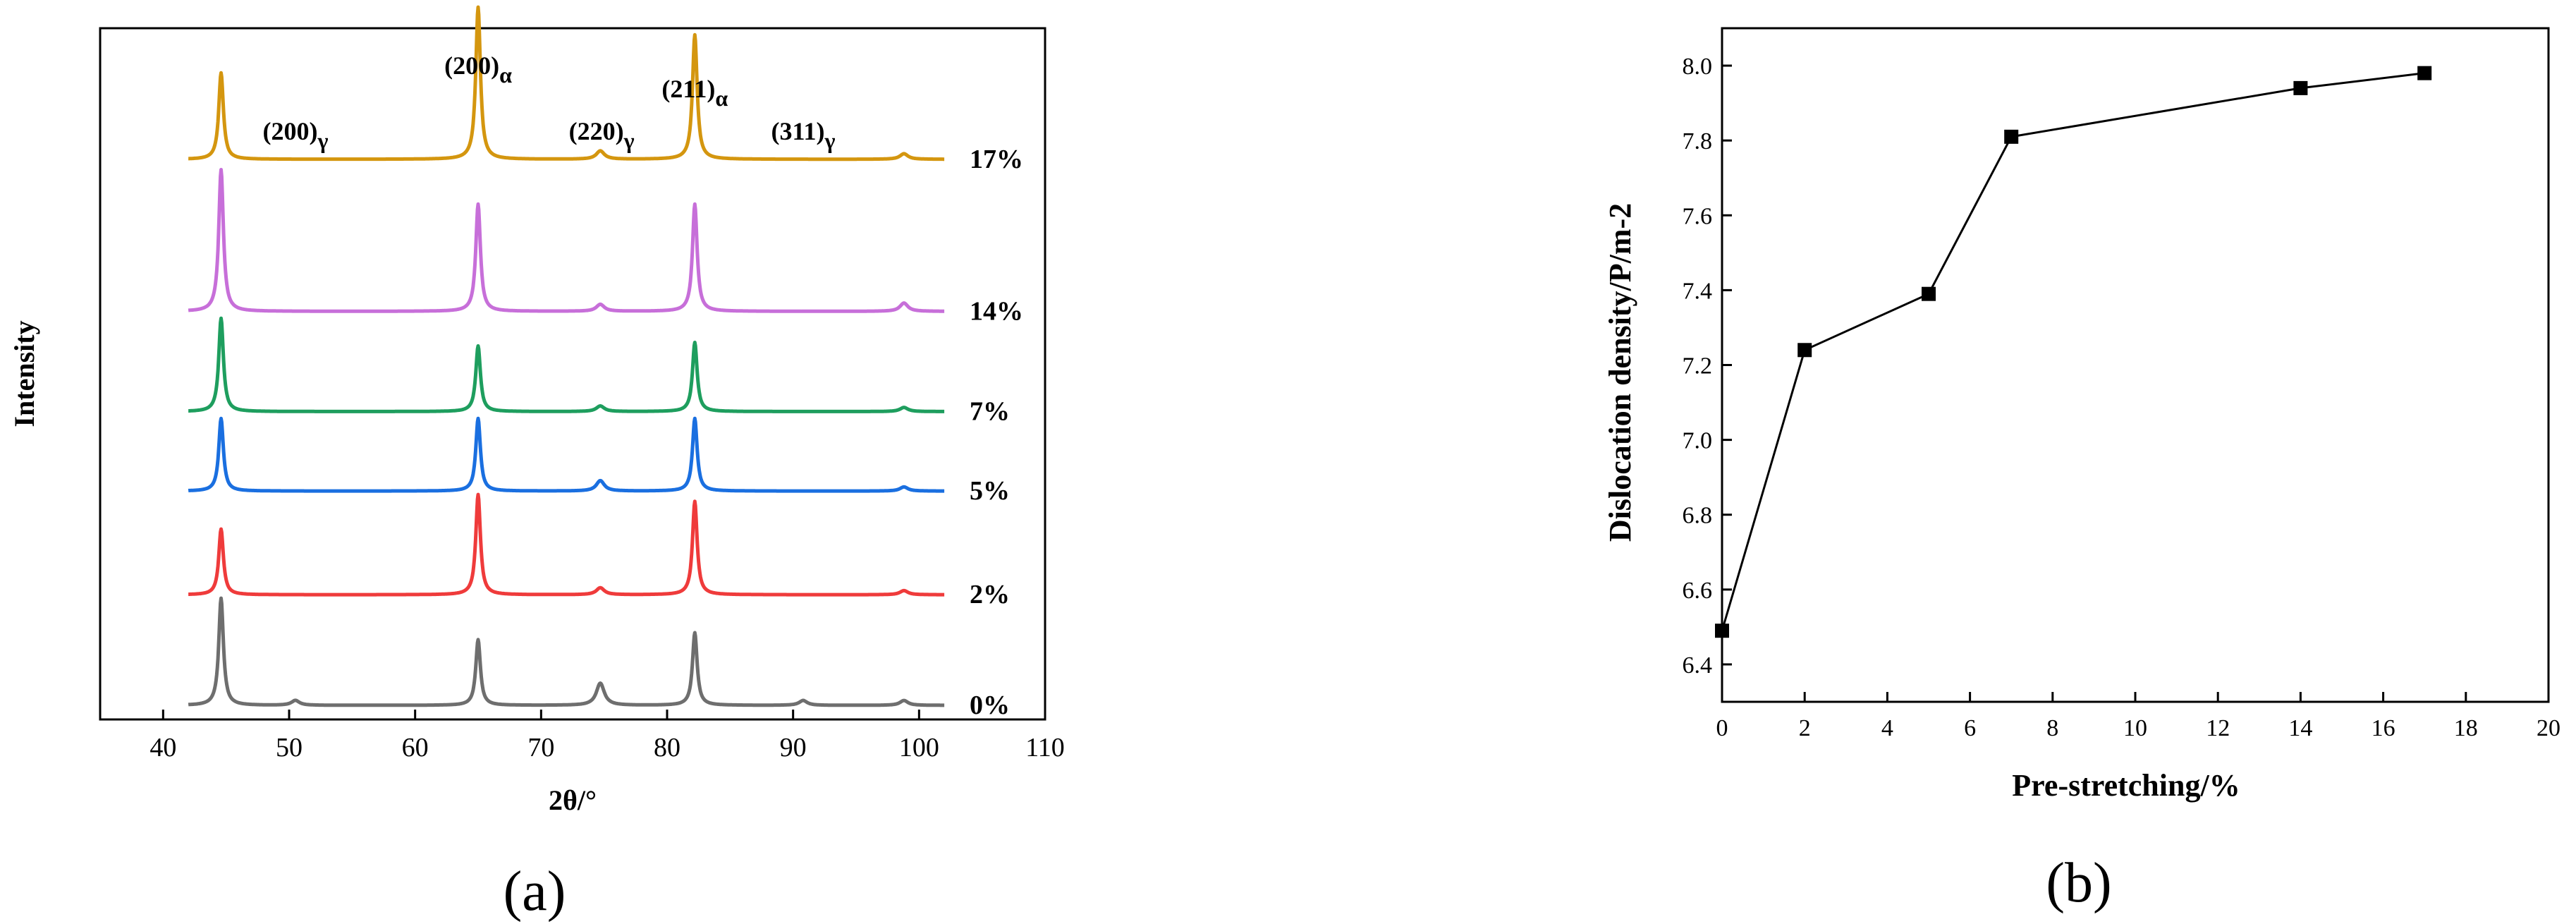 Image resolution: width=2576 pixels, height=924 pixels. What do you see at coordinates (1887, 728) in the screenshot?
I see `panel-b-x-tick-label: 4` at bounding box center [1887, 728].